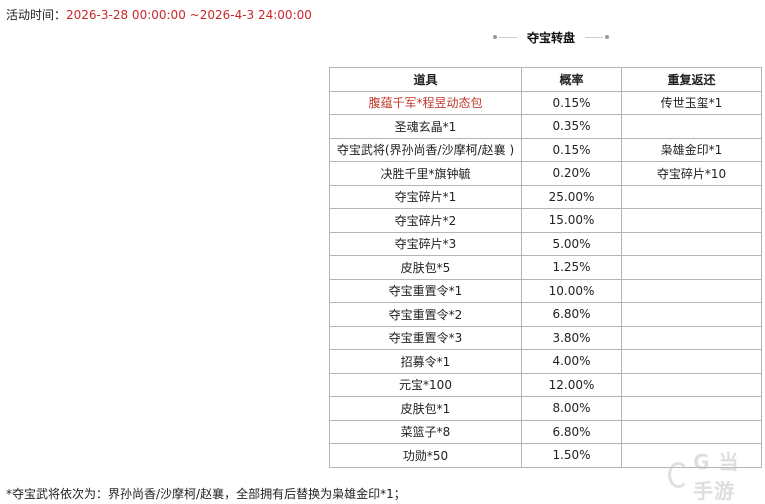 The image size is (765, 504). I want to click on table-row: 夺宝重置令*3 3.80%, so click(545, 337).